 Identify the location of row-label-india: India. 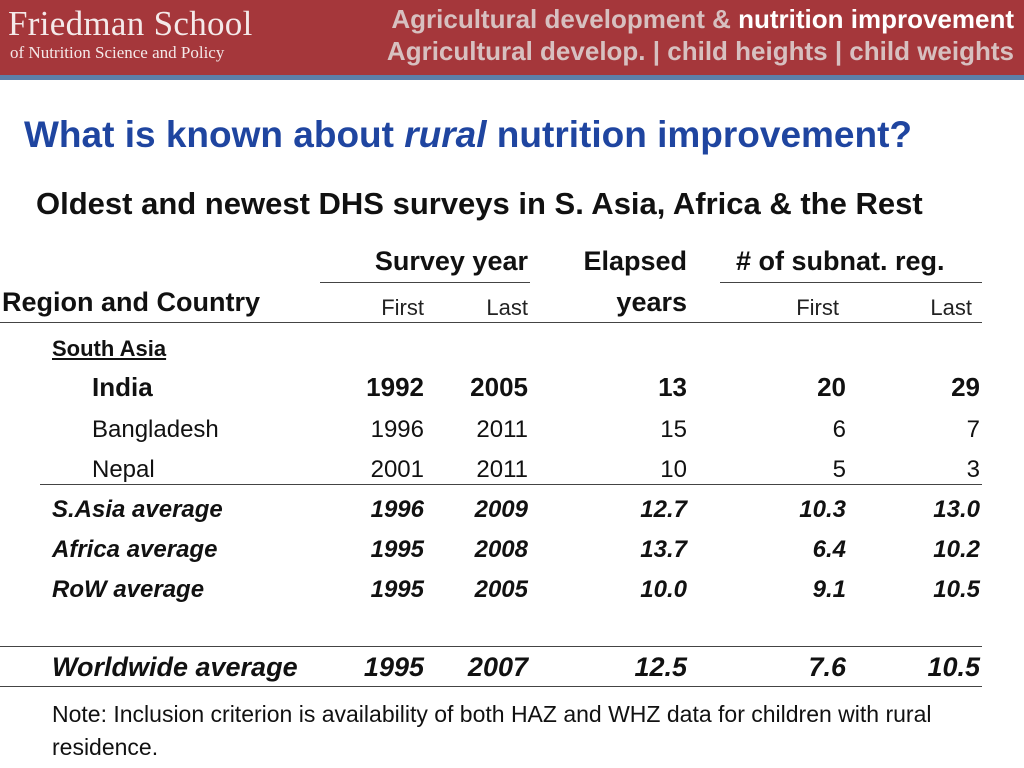
(122, 387).